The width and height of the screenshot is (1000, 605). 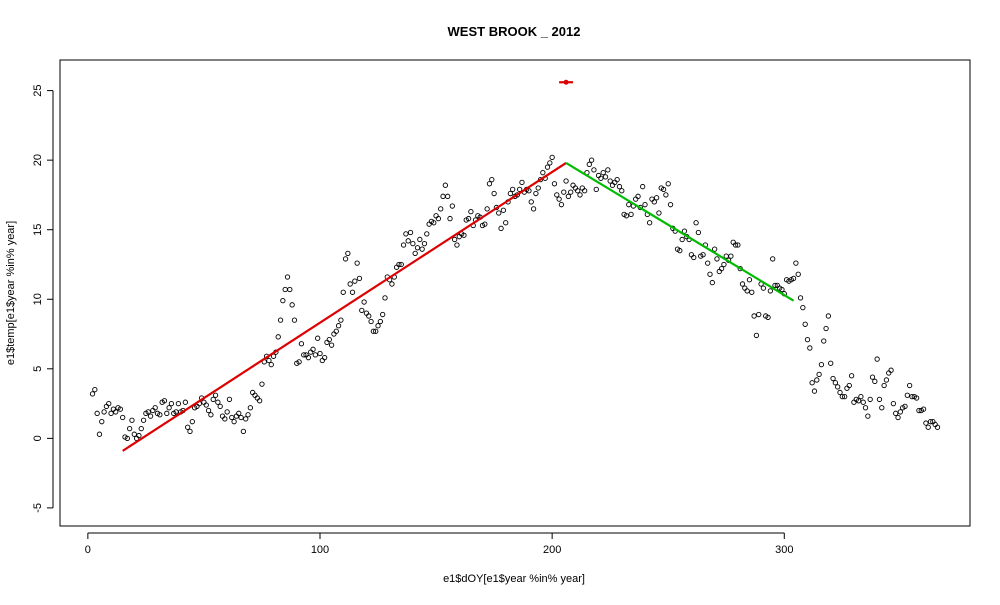 What do you see at coordinates (38, 369) in the screenshot?
I see `y-tick-label: 5` at bounding box center [38, 369].